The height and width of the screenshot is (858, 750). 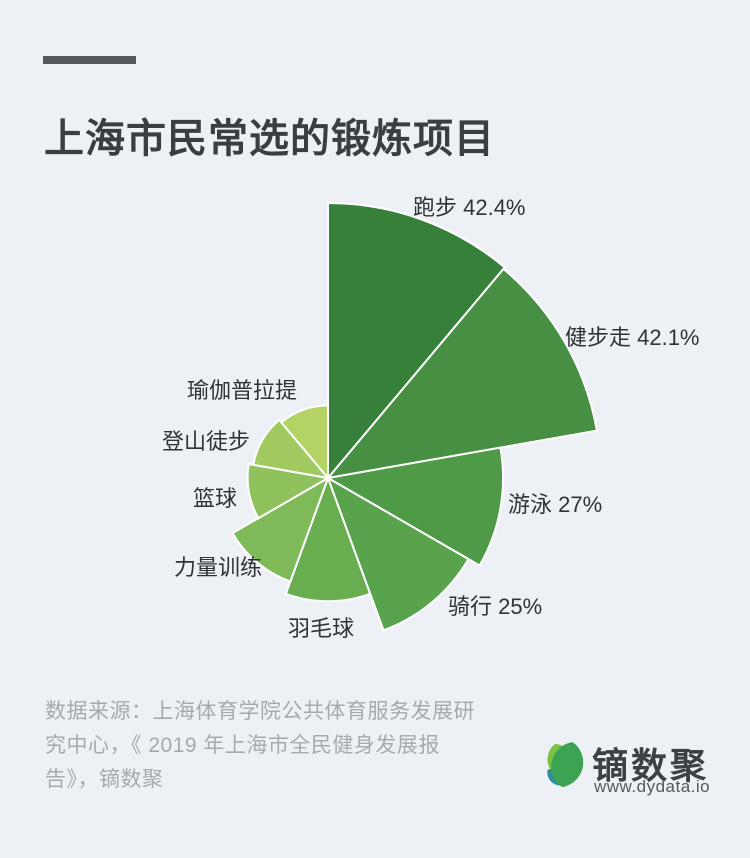 I want to click on brand-website: www.dydata.io, so click(x=652, y=786).